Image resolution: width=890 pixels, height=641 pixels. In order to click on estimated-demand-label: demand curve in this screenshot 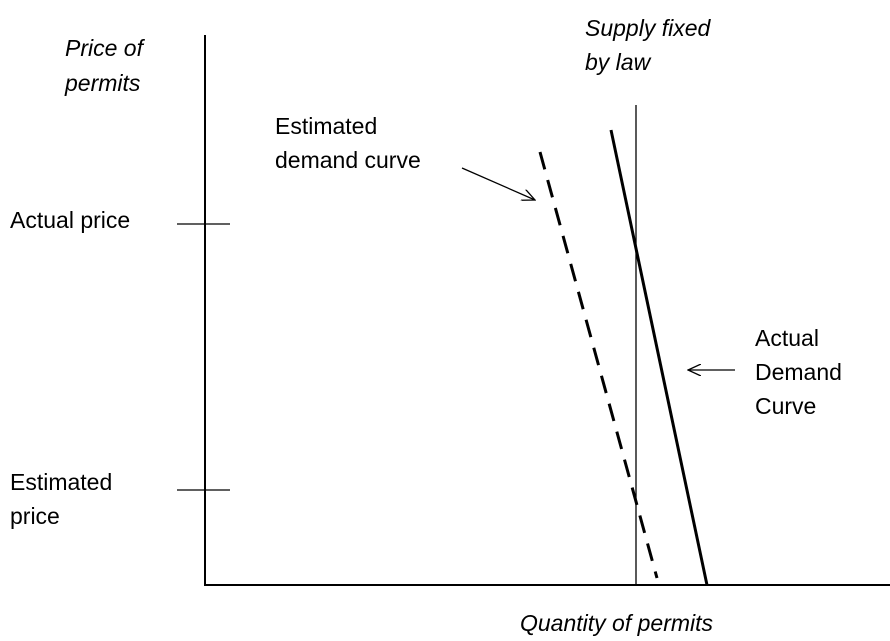, I will do `click(348, 160)`.